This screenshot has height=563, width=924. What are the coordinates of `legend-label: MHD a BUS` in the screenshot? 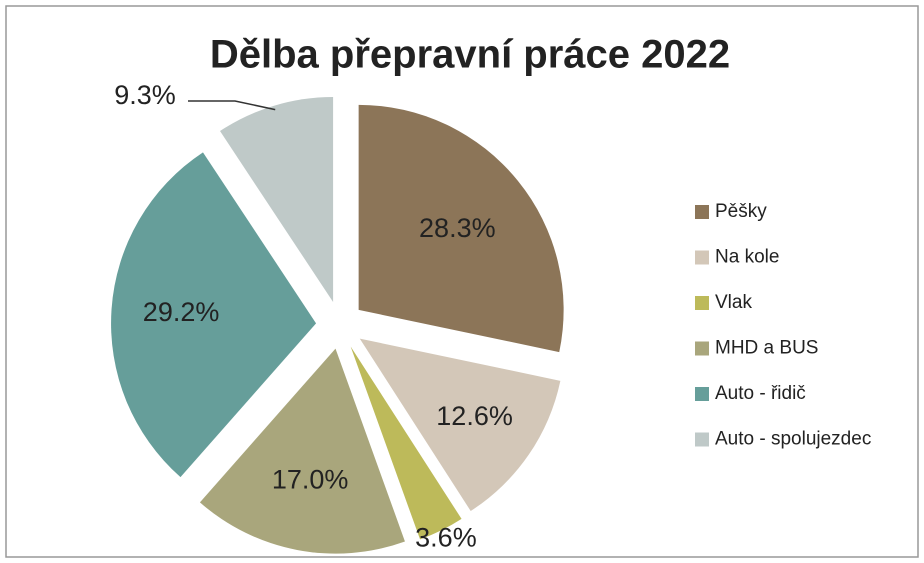 It's located at (766, 348).